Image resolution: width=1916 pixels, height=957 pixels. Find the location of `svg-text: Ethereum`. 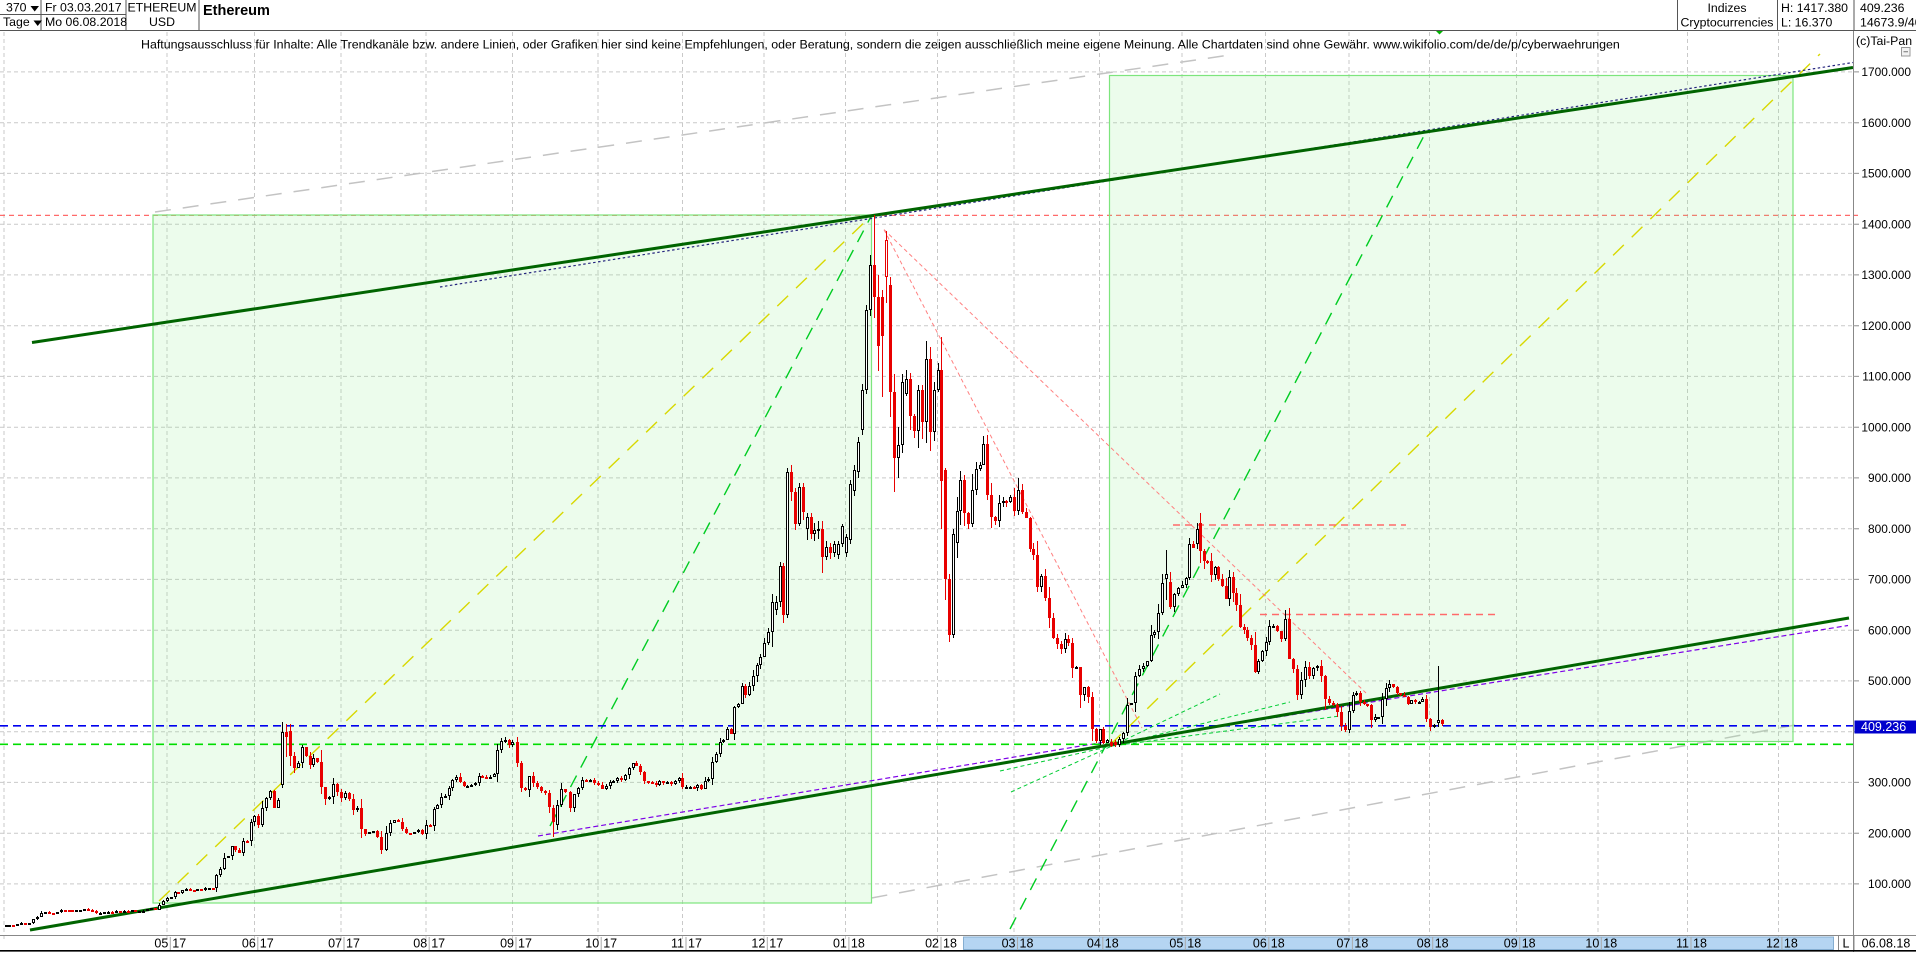

svg-text: Ethereum is located at coordinates (236, 11).